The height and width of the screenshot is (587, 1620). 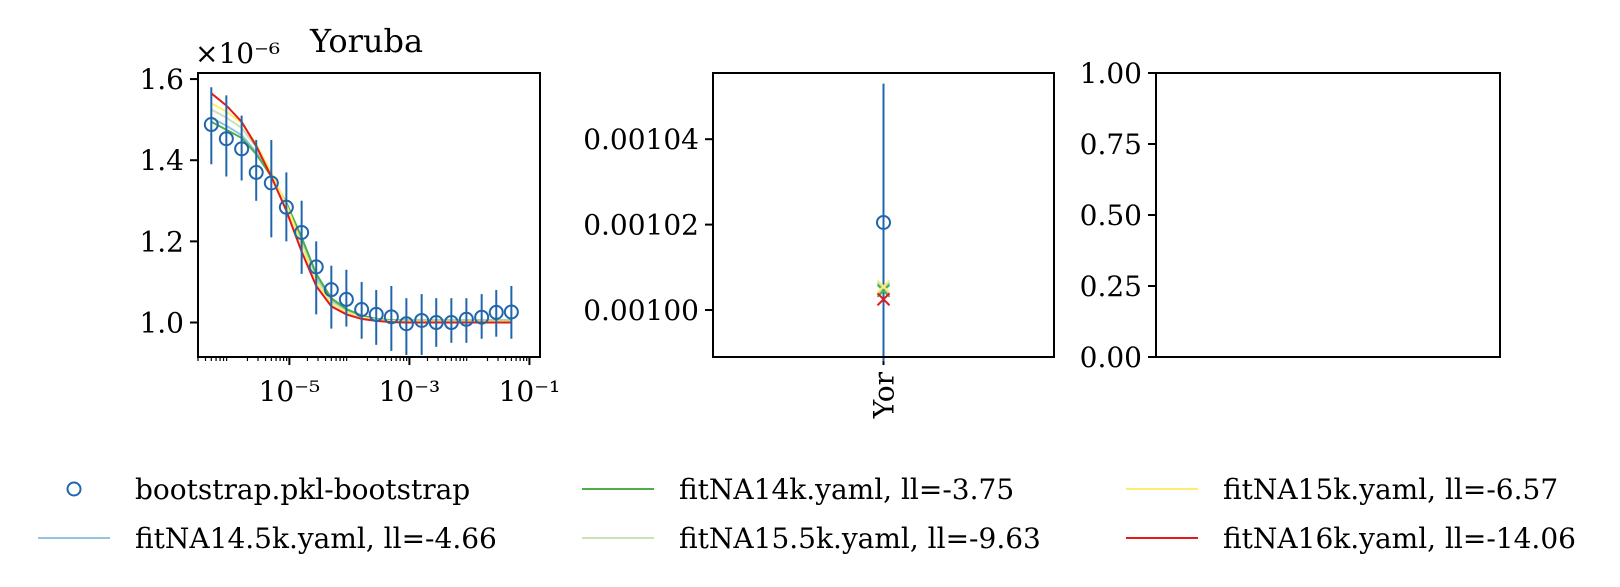 I want to click on panel2-ytick-label: 0.00104, so click(x=641, y=139).